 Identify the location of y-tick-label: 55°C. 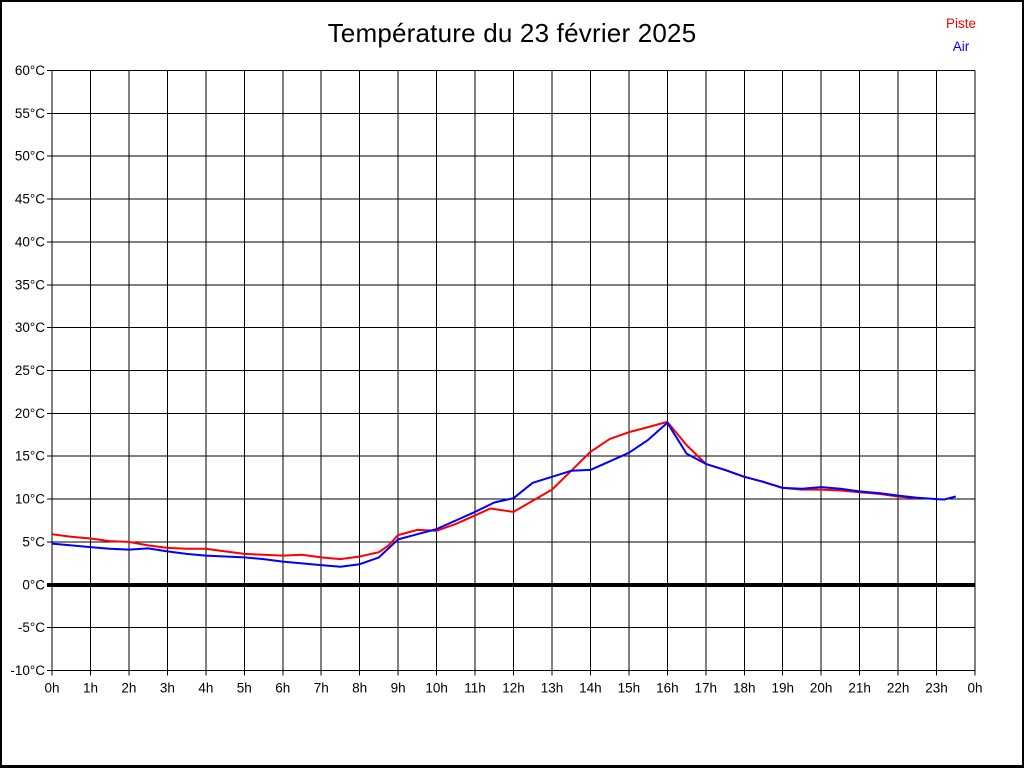
(30, 113).